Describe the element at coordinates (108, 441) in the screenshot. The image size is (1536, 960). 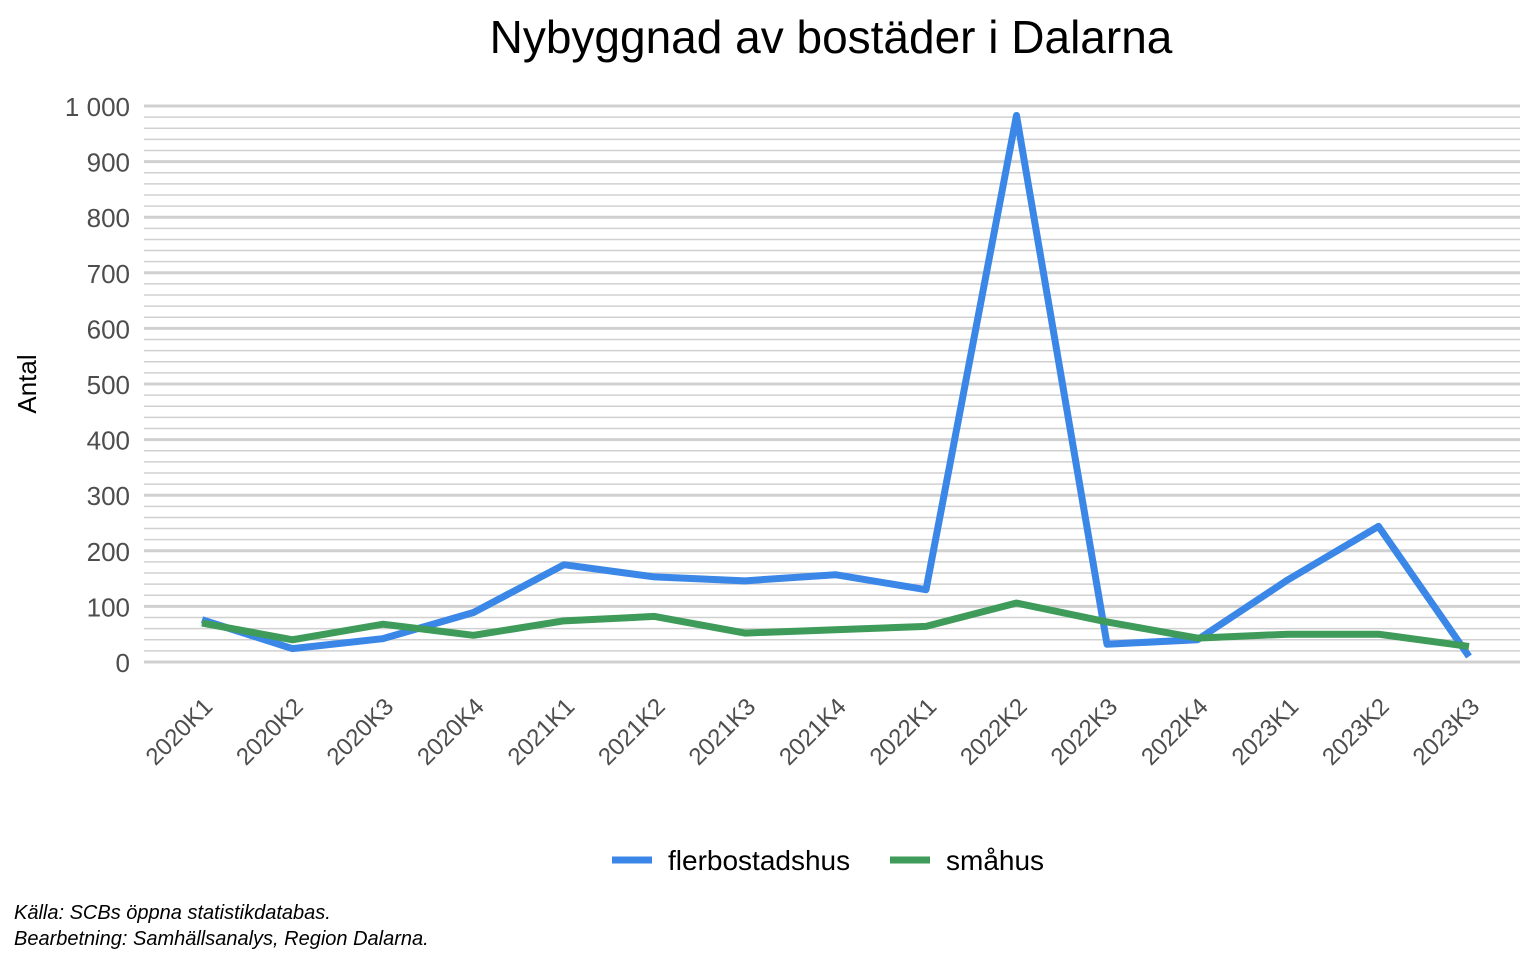
I see `y-tick-label: 400` at that location.